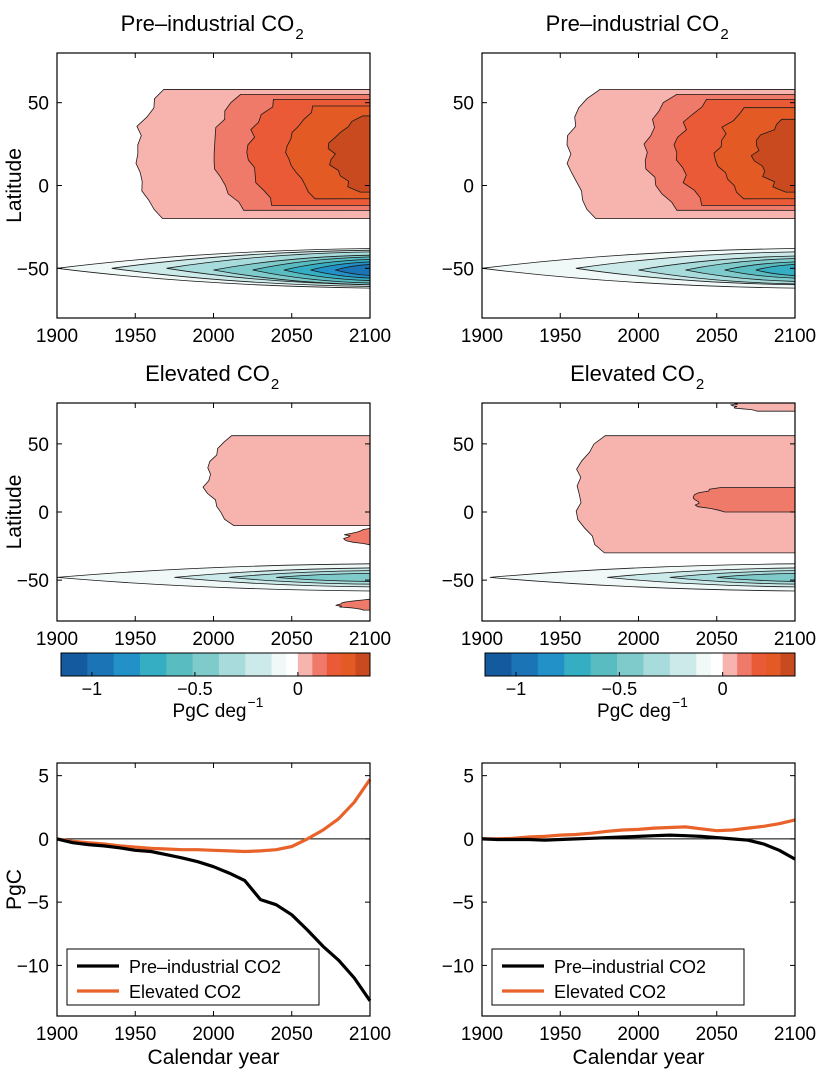 This screenshot has width=820, height=1076. What do you see at coordinates (212, 377) in the screenshot?
I see `contour-ml-title: Elevated CO 2` at bounding box center [212, 377].